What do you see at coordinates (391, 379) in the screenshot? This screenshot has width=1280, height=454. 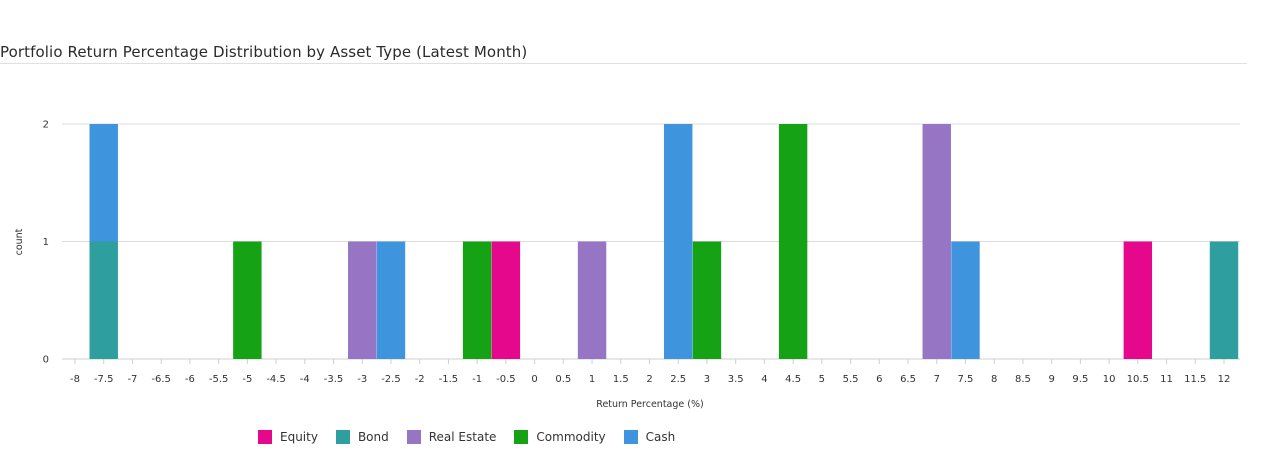 I see `x-tick-label: -2.5` at bounding box center [391, 379].